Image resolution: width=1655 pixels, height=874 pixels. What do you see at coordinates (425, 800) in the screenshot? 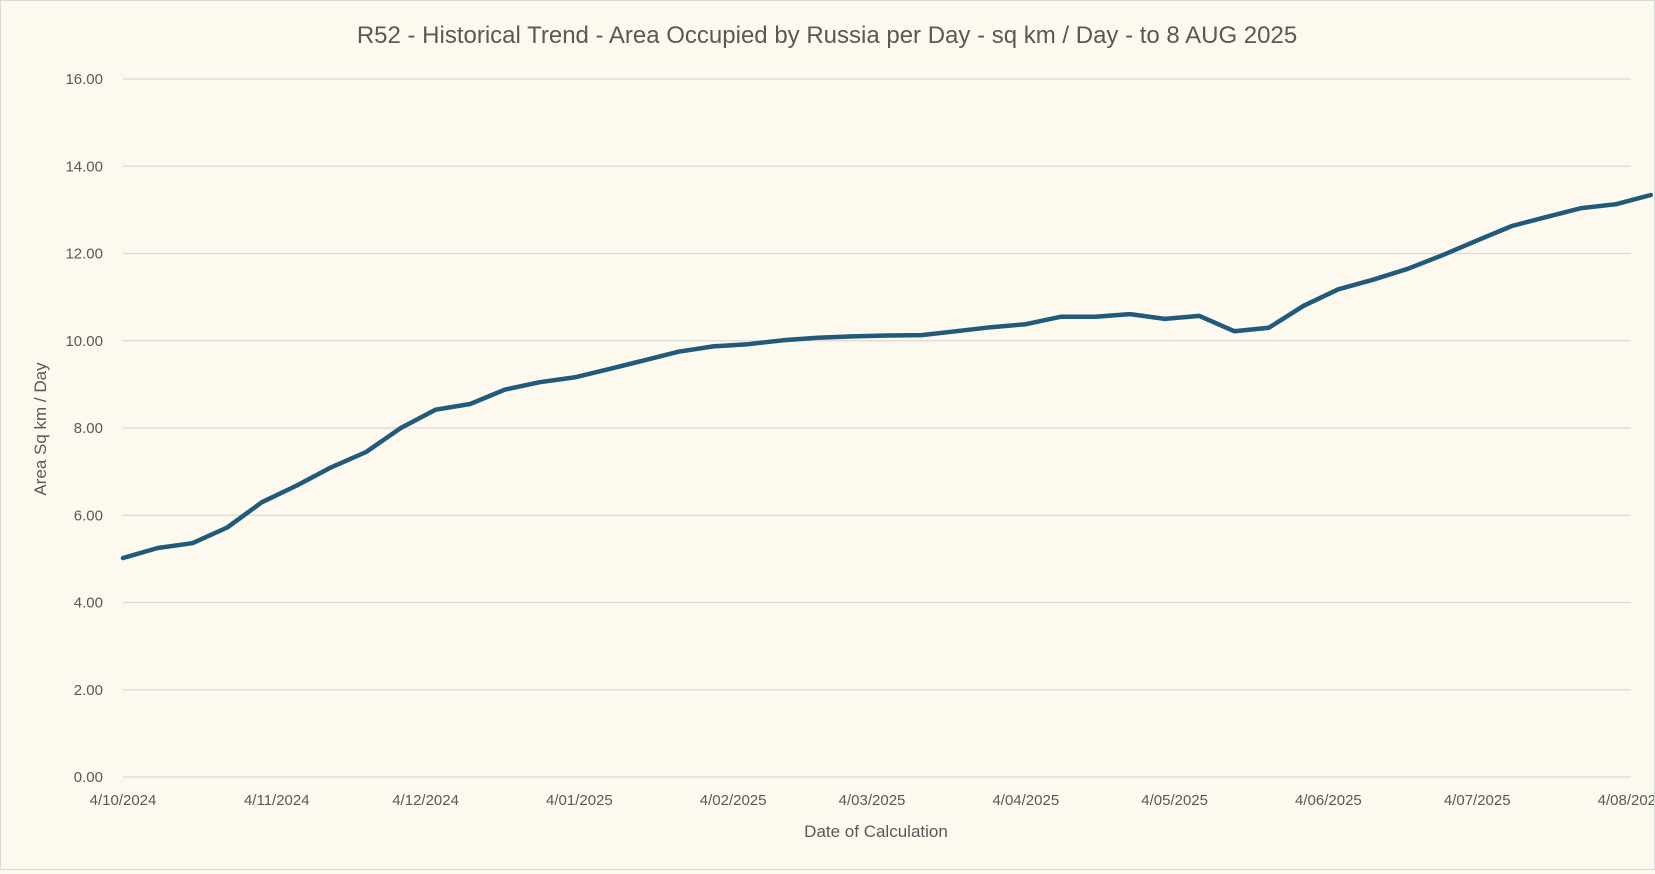
I see `x-tick-label: 4/12/2024` at bounding box center [425, 800].